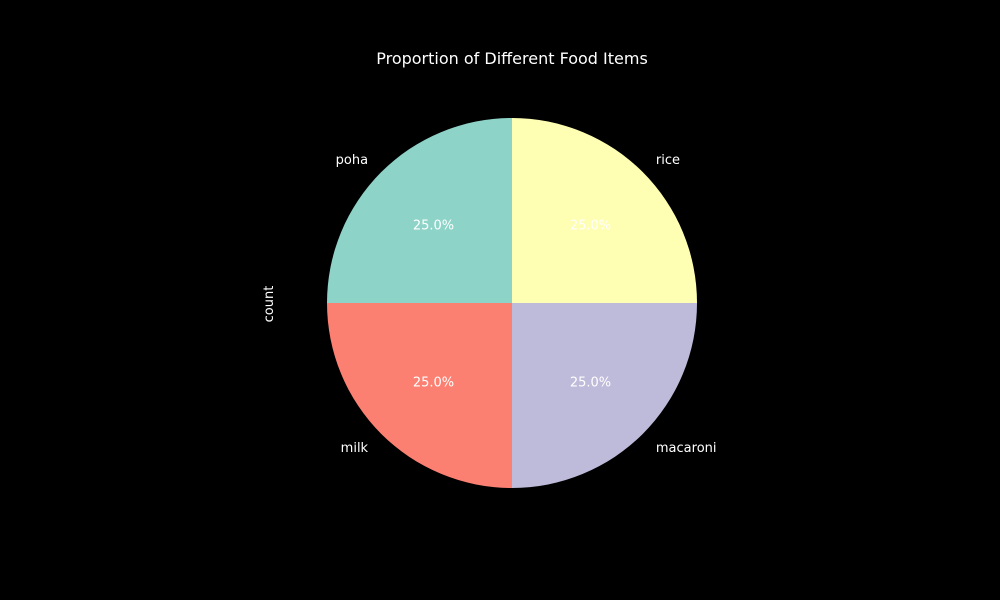 The width and height of the screenshot is (1000, 600). What do you see at coordinates (352, 160) in the screenshot?
I see `slice-label-poha: poha` at bounding box center [352, 160].